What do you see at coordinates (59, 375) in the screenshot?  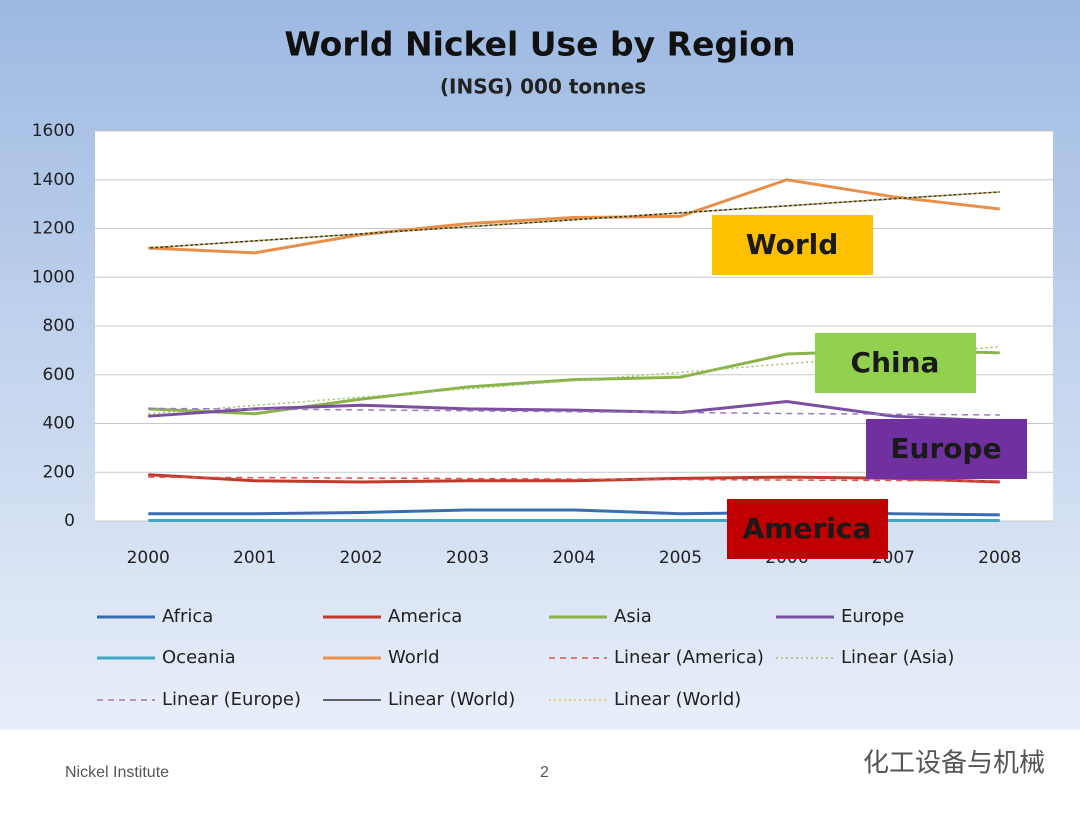 I see `y-tick-label: 600` at bounding box center [59, 375].